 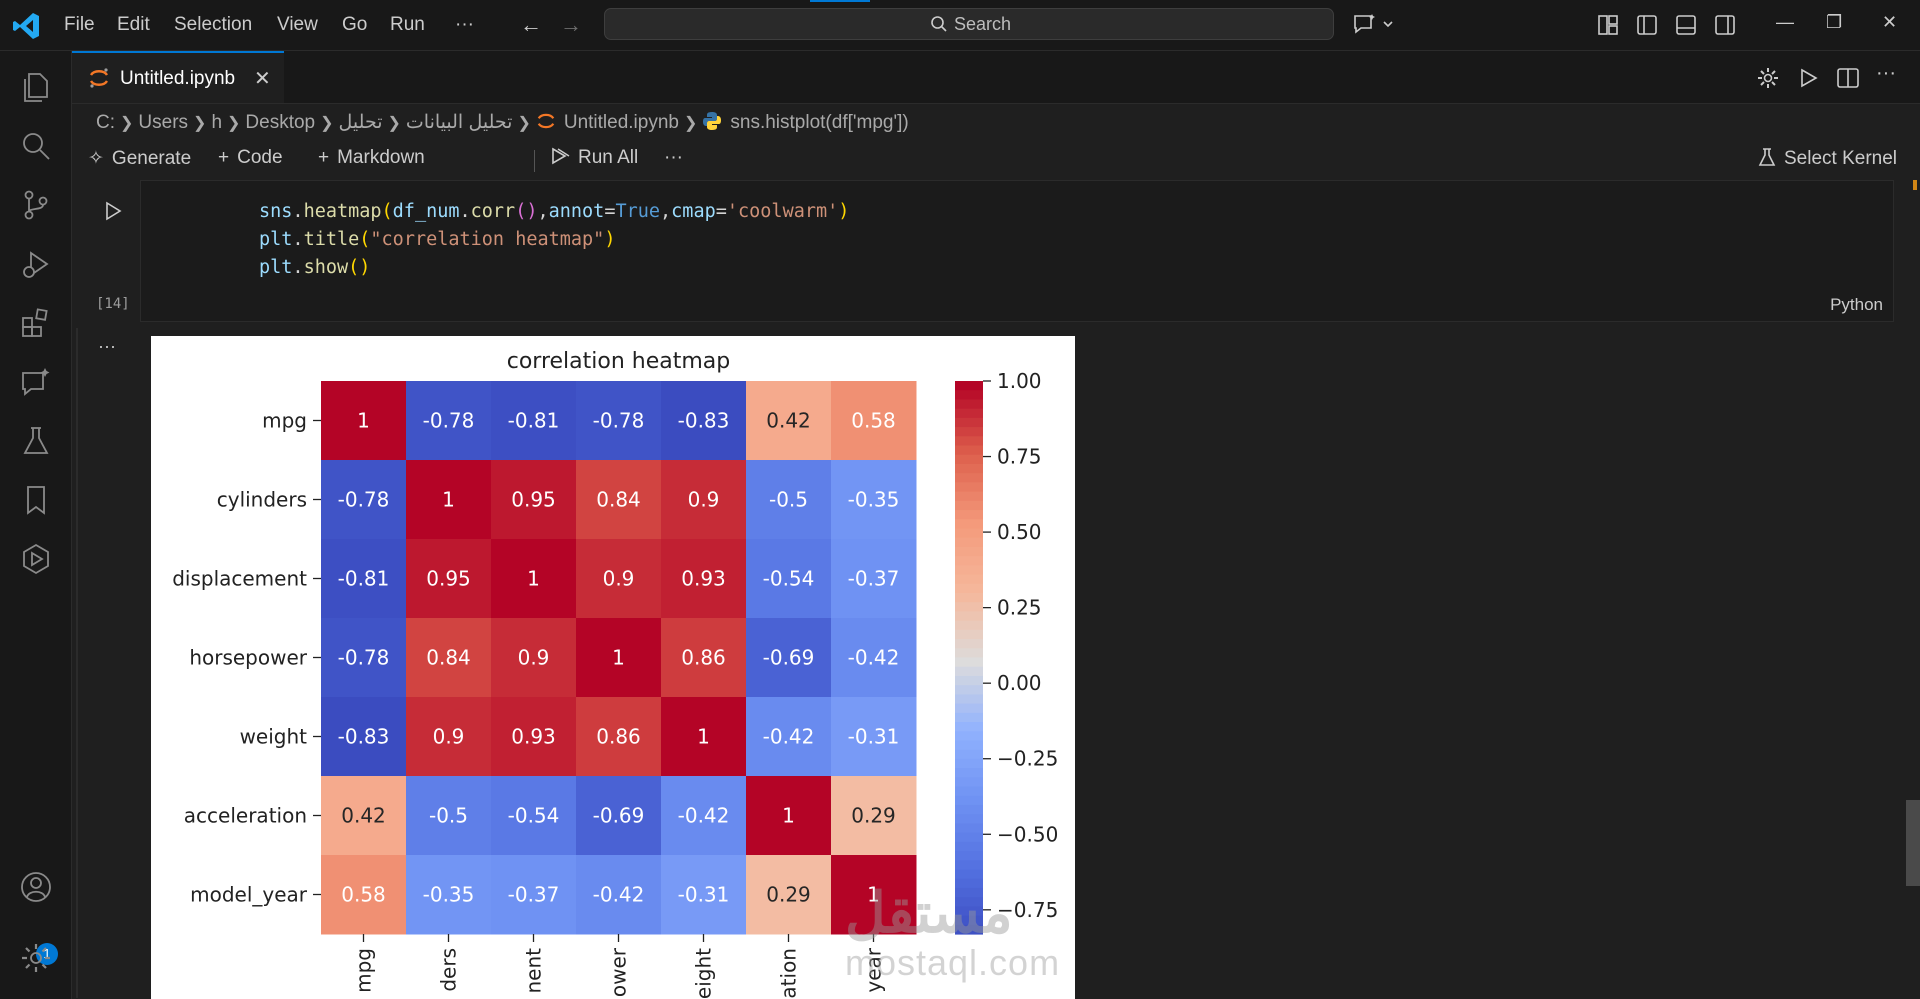 I want to click on cell-annotation: 0.93, so click(x=703, y=579).